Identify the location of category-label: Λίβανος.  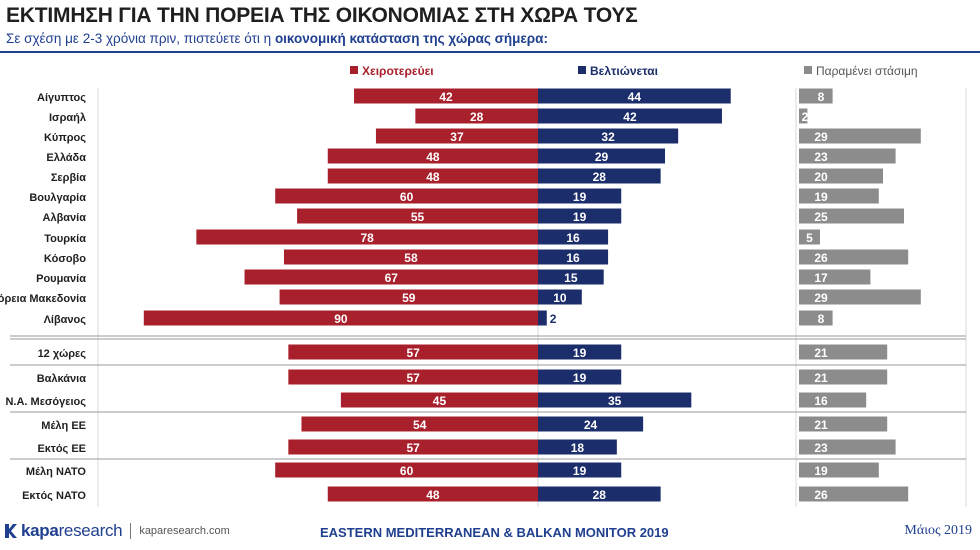
(65, 320).